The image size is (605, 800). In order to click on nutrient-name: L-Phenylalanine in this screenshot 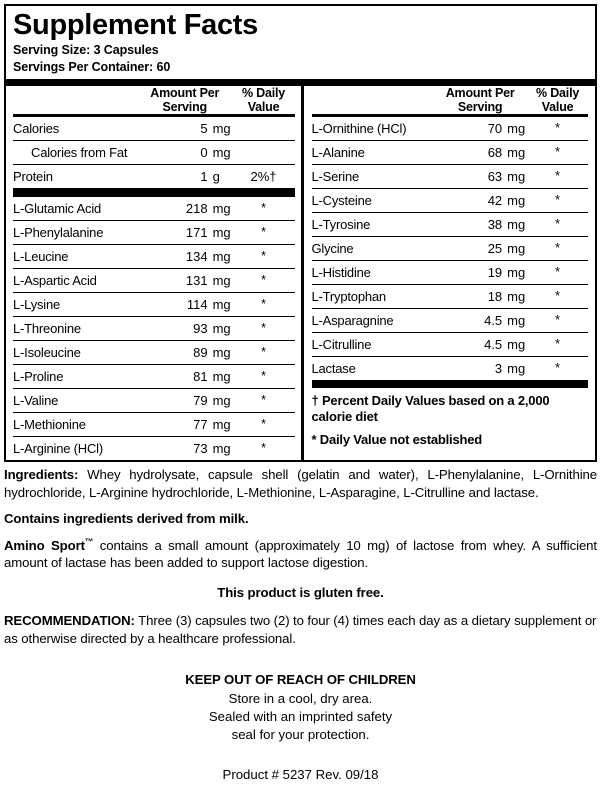, I will do `click(75, 232)`.